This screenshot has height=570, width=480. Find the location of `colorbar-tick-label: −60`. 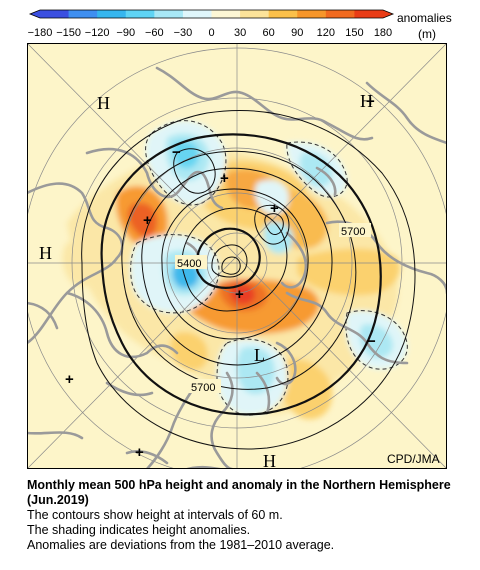

colorbar-tick-label: −60 is located at coordinates (154, 33).